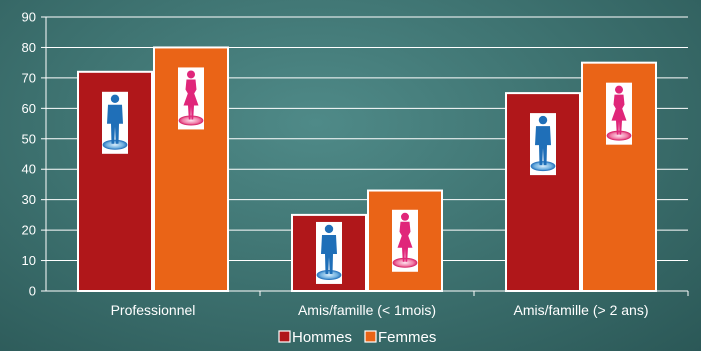 The image size is (701, 351). Describe the element at coordinates (29, 77) in the screenshot. I see `y-tick-label: 70` at that location.